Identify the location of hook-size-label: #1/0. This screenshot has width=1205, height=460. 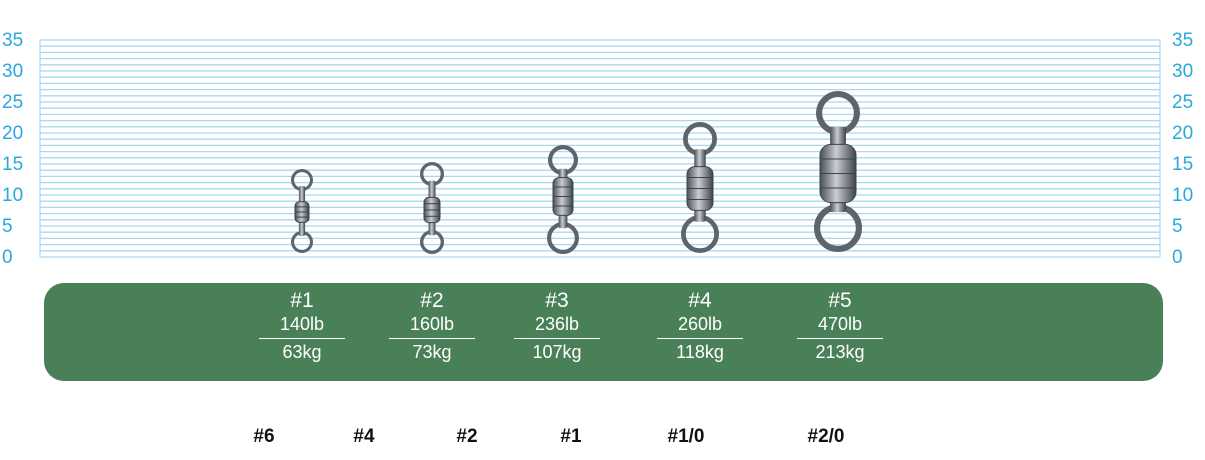
(686, 436).